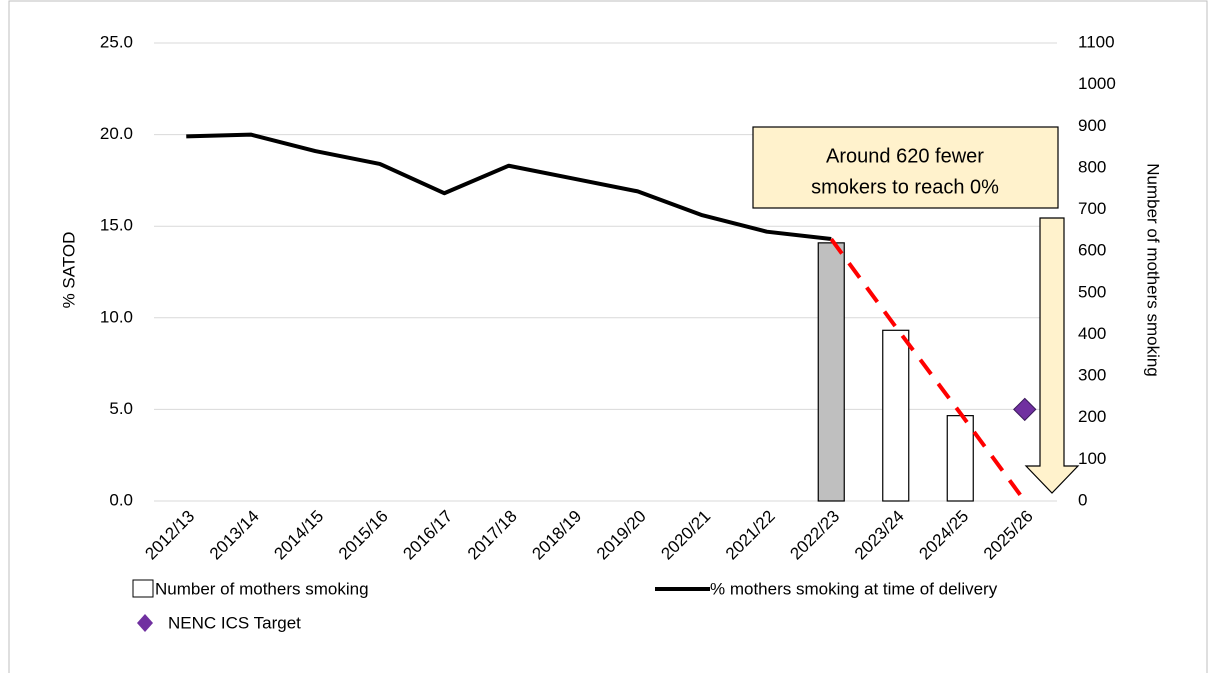 The height and width of the screenshot is (678, 1208). I want to click on y2-tick-label: 200, so click(1092, 416).